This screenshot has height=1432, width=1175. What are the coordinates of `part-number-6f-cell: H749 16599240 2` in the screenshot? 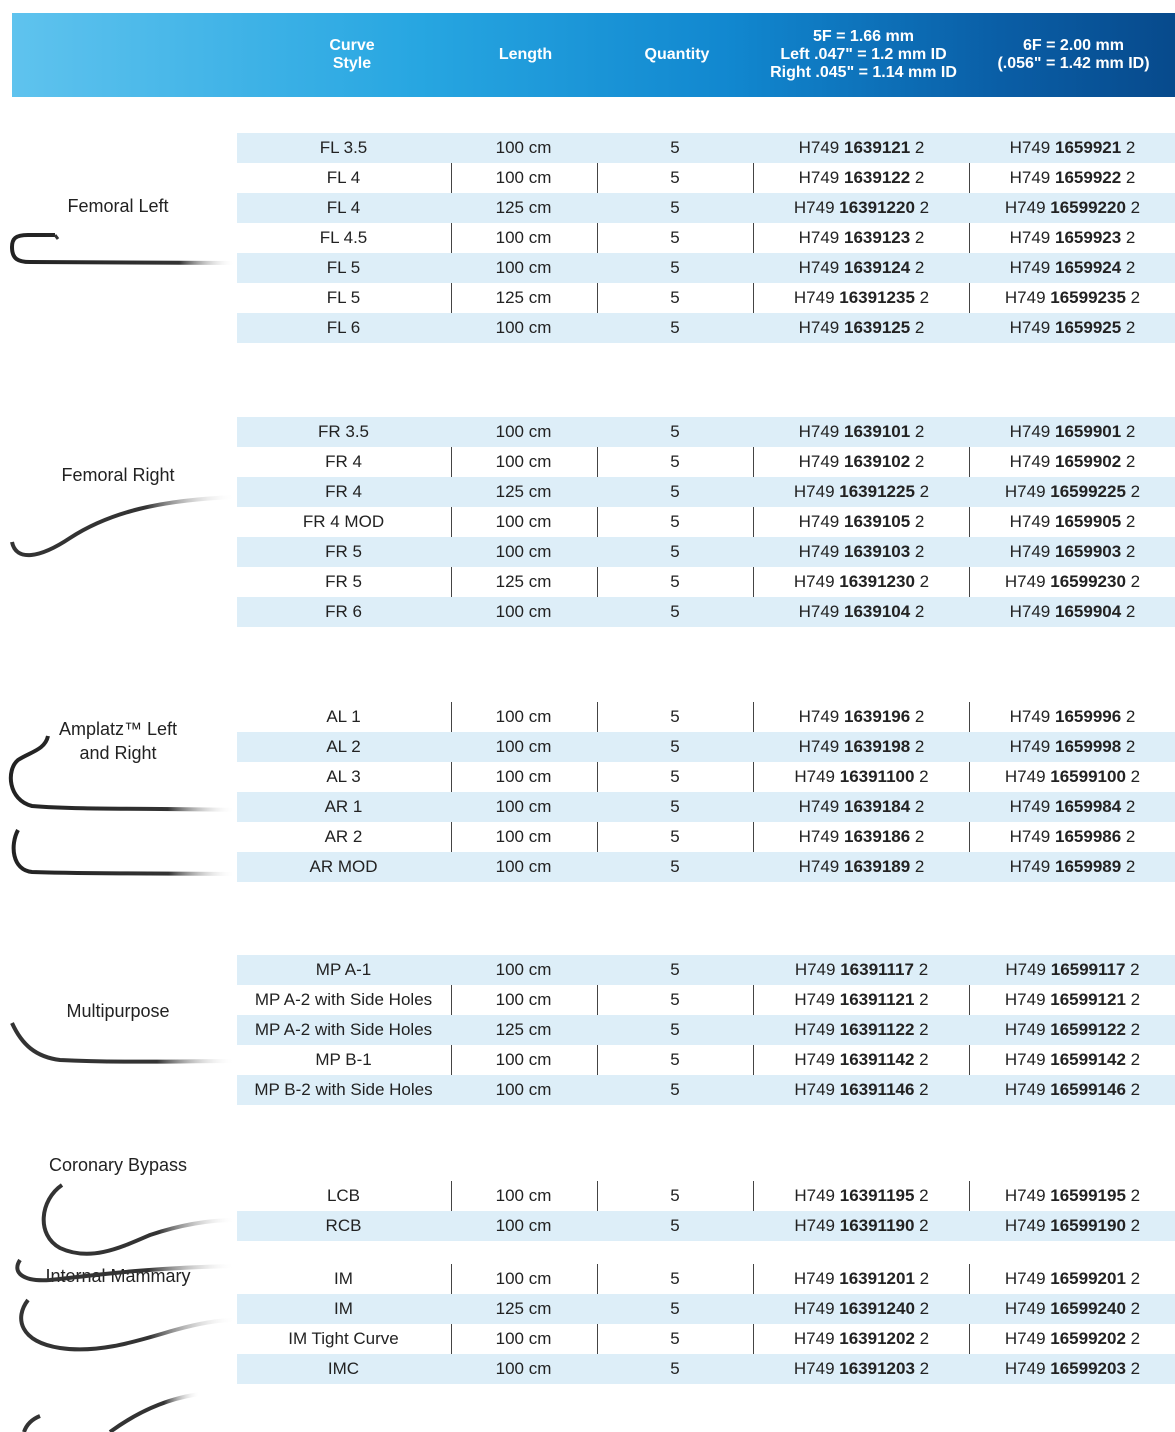 It's located at (1072, 1308).